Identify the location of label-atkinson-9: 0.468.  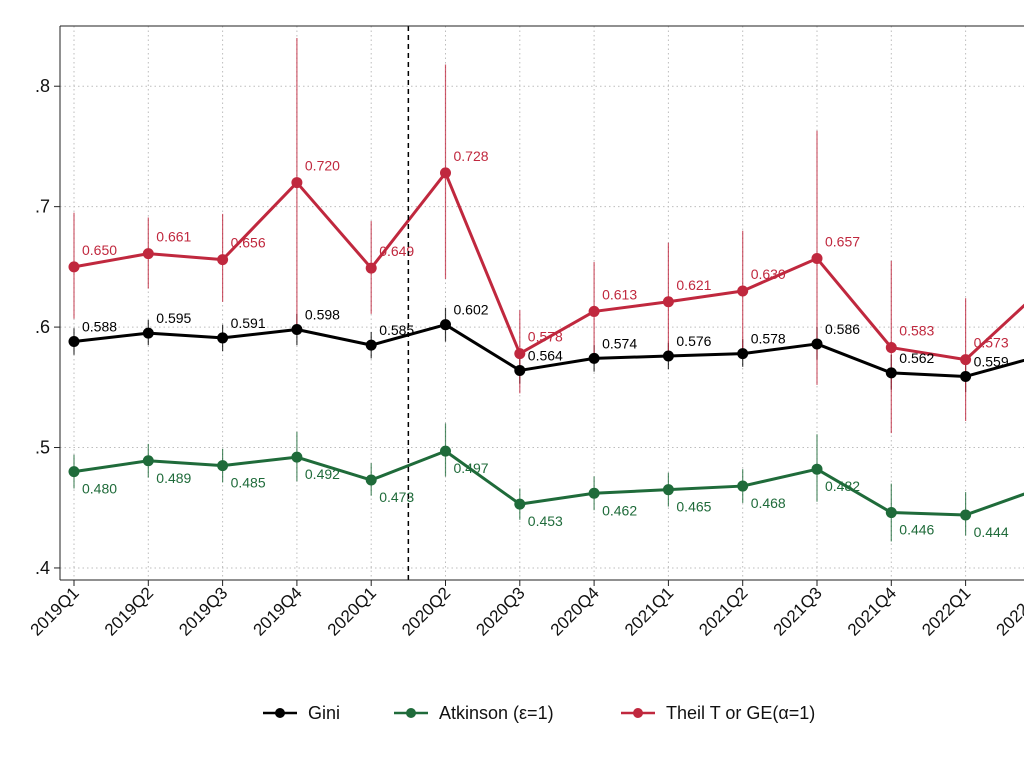
(768, 503).